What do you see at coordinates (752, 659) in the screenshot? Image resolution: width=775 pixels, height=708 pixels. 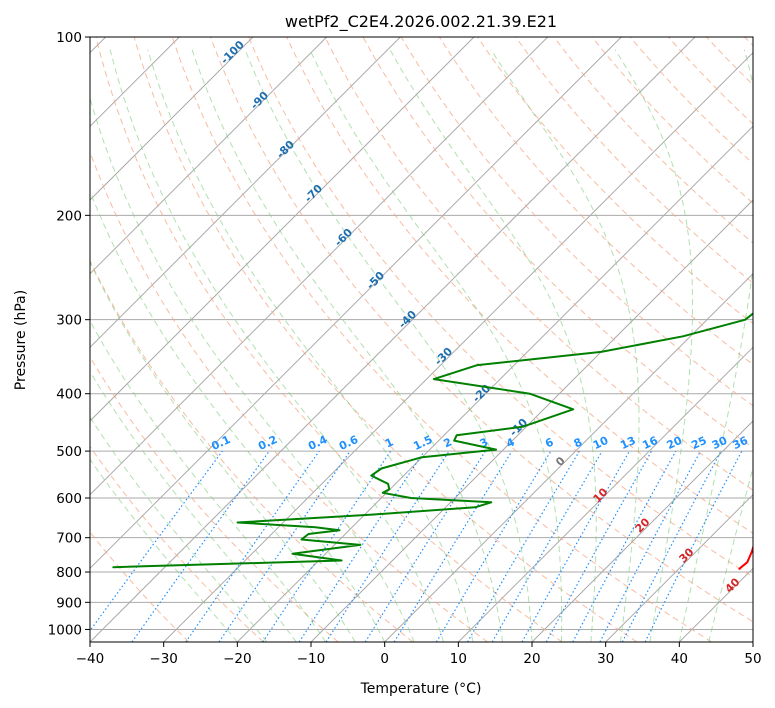 I see `x-tick-label: 50` at bounding box center [752, 659].